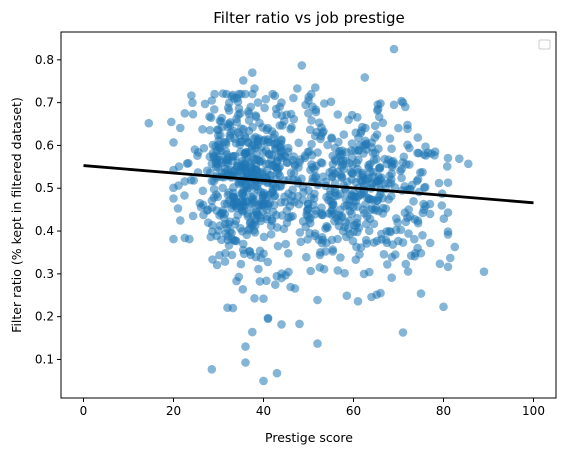 The height and width of the screenshot is (455, 567). I want to click on y-tick-label: 0.2, so click(44, 317).